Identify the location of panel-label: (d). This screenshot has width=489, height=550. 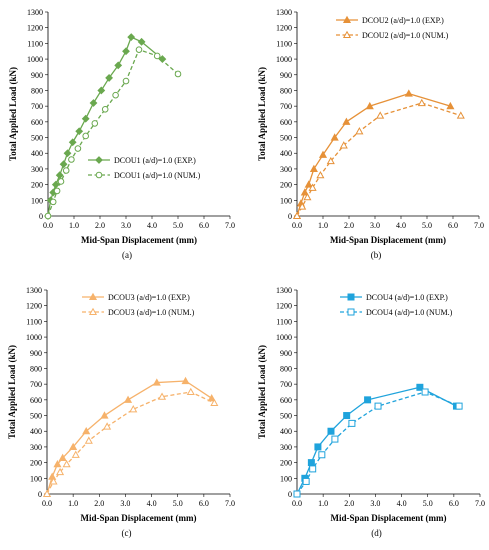
(376, 533).